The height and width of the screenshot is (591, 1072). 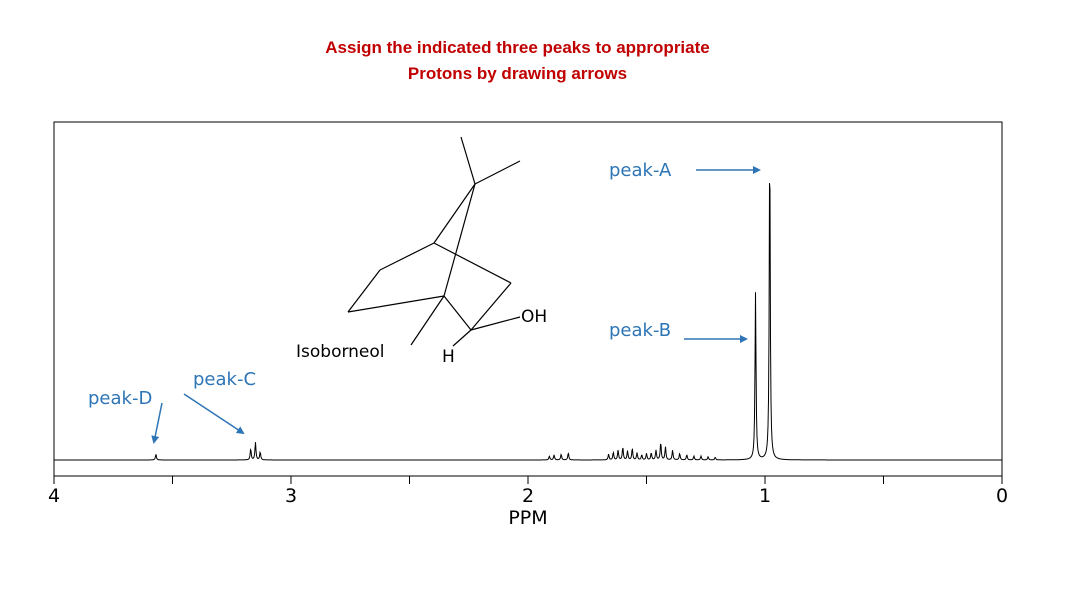 I want to click on x-tick-label: 4, so click(x=54, y=496).